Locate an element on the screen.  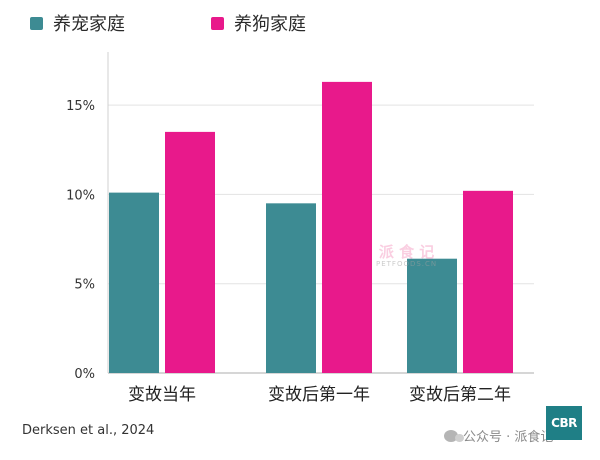
legend: 养宠家庭 养狗家庭 is located at coordinates (168, 23).